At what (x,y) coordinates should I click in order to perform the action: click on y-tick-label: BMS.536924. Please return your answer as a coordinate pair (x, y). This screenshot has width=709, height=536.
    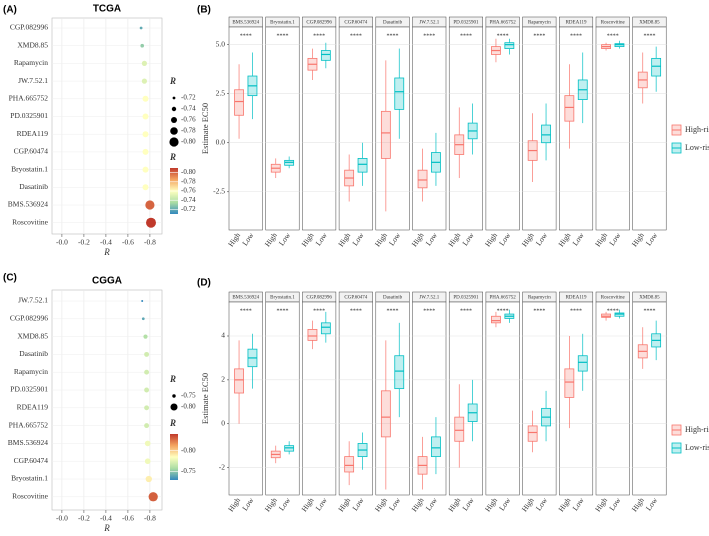
    Looking at the image, I should click on (28, 442).